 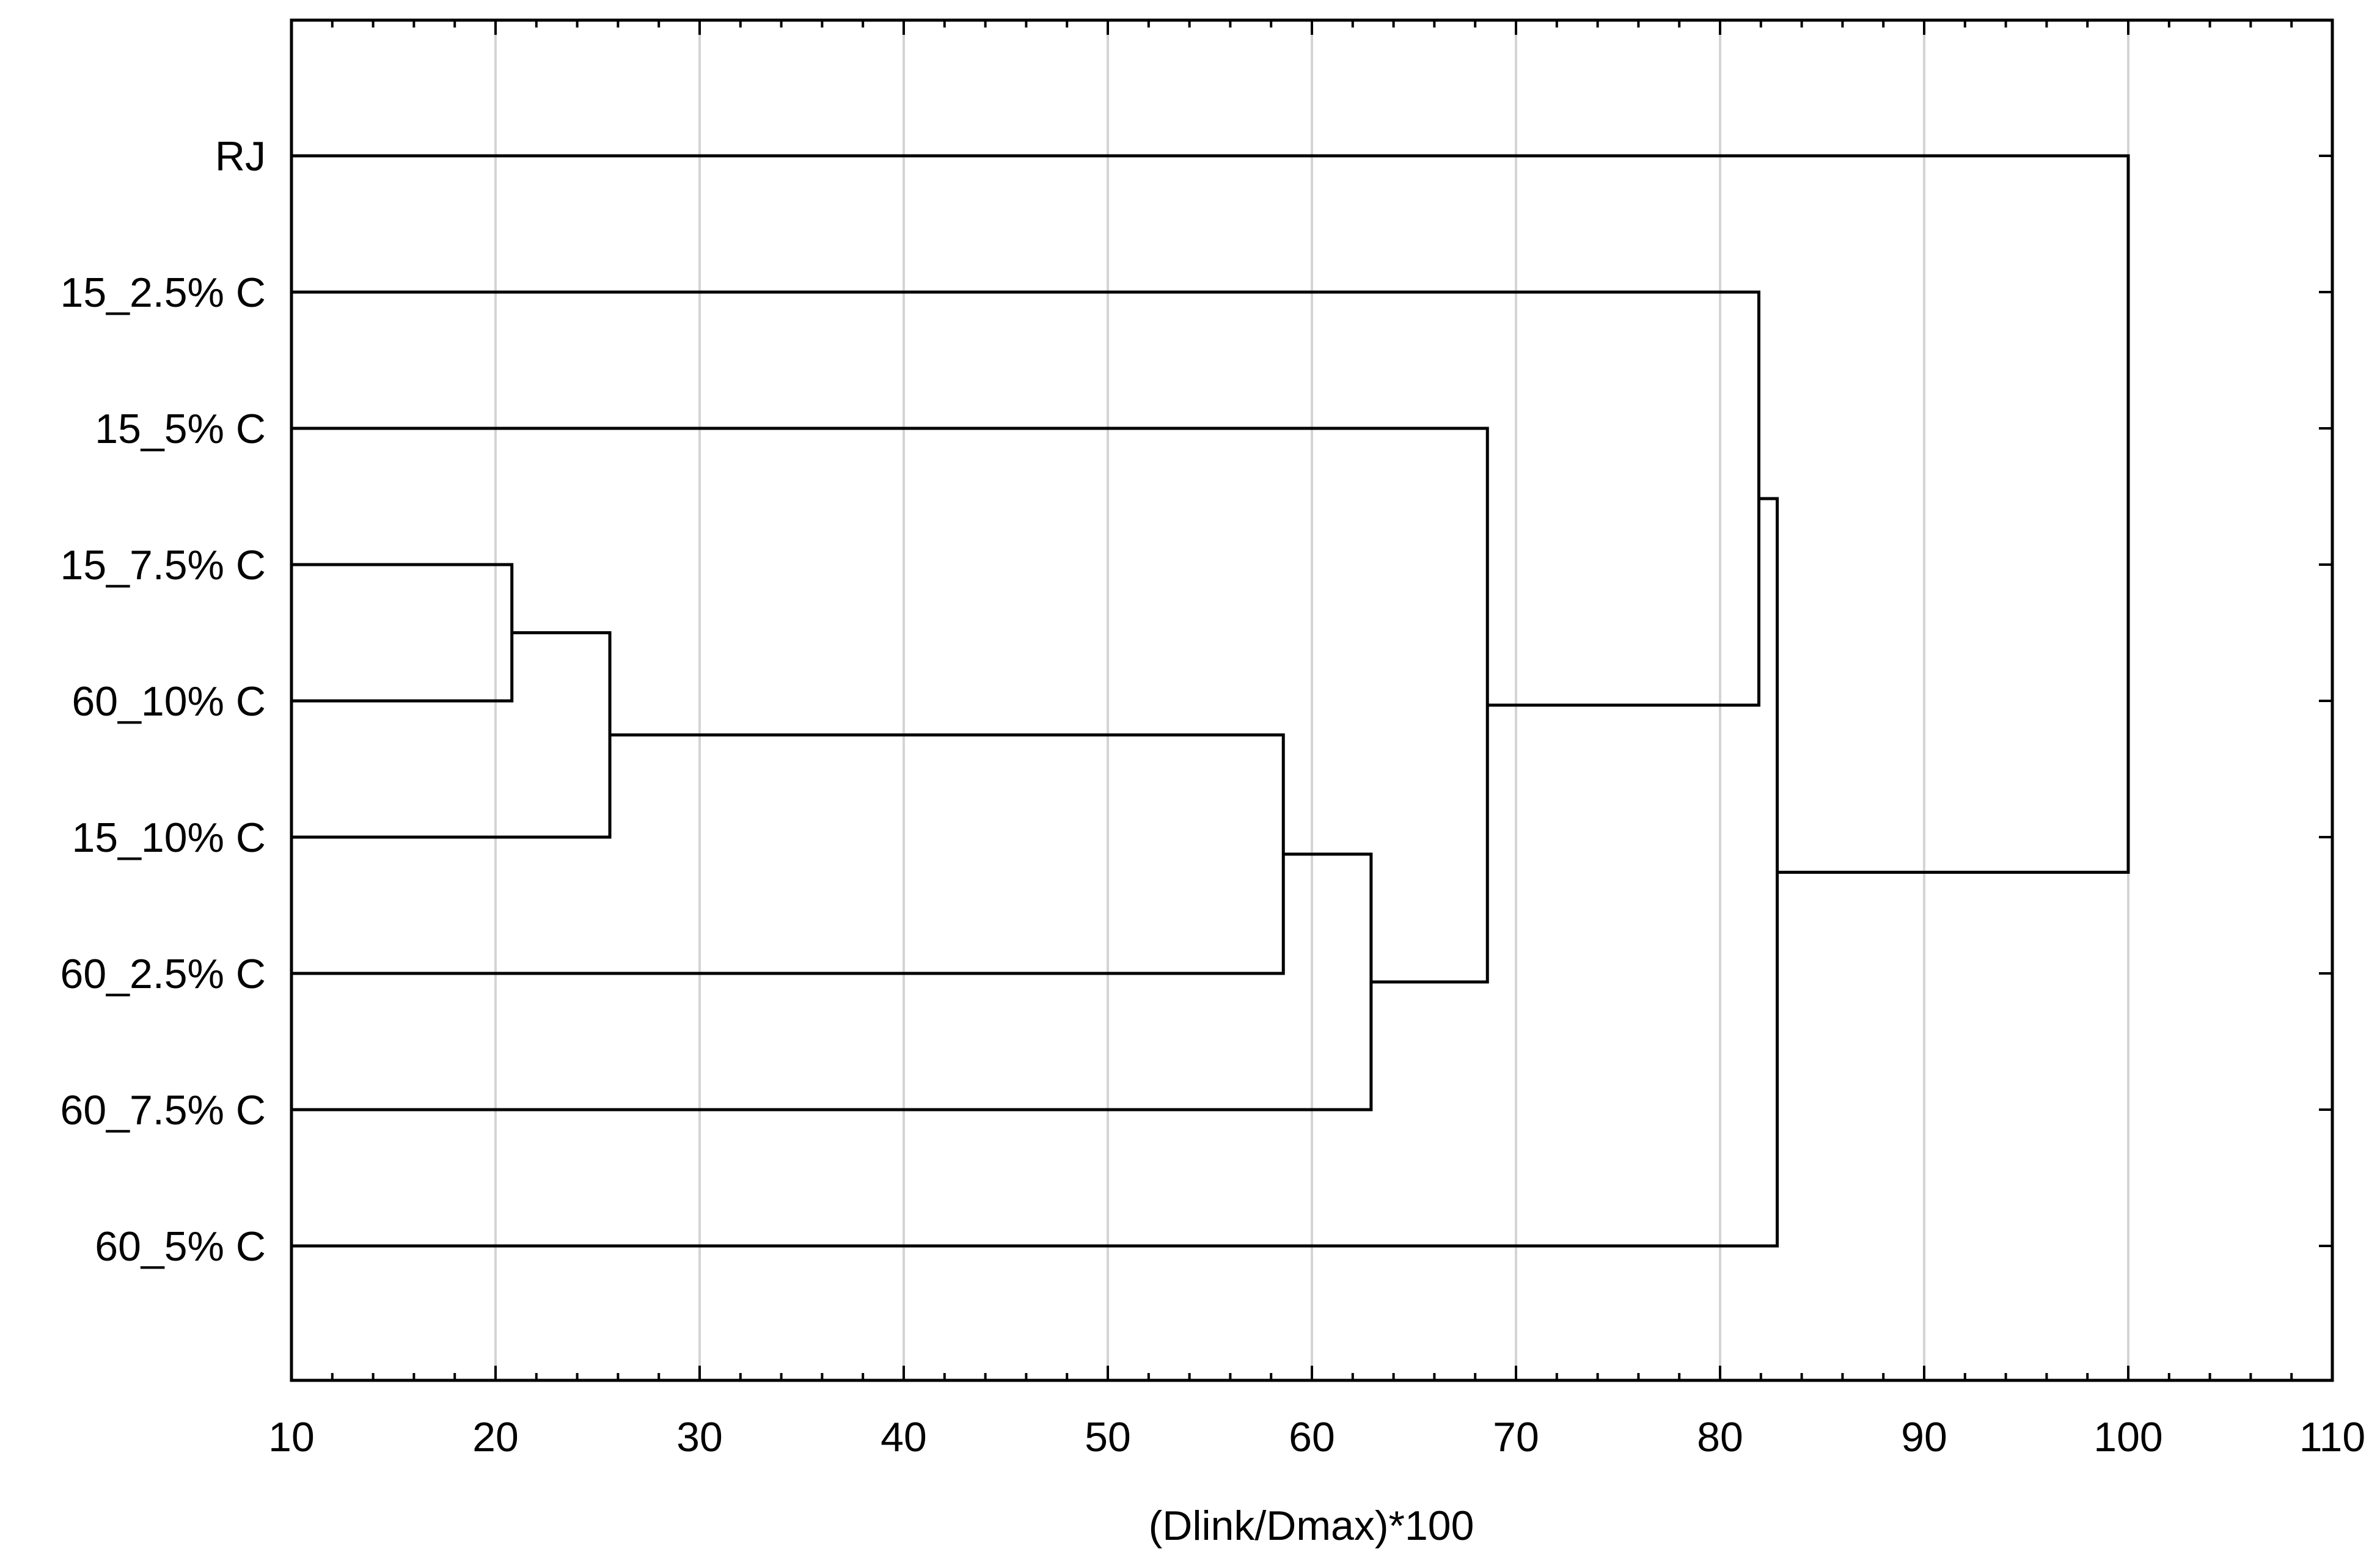 I want to click on x-tick-label-110: 110, so click(x=2332, y=1437).